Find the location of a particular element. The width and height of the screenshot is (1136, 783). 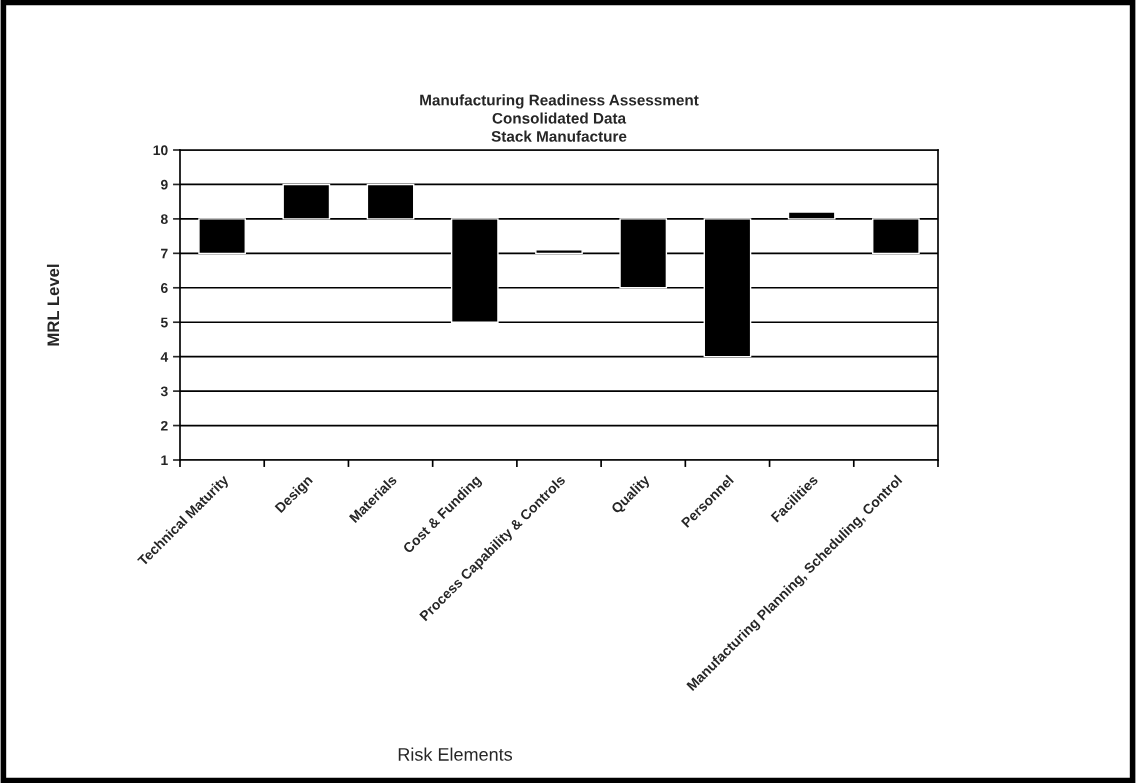

chart-title: Manufacturing Readiness Assessment Consolidated Data Stack Manufacture is located at coordinates (559, 118).